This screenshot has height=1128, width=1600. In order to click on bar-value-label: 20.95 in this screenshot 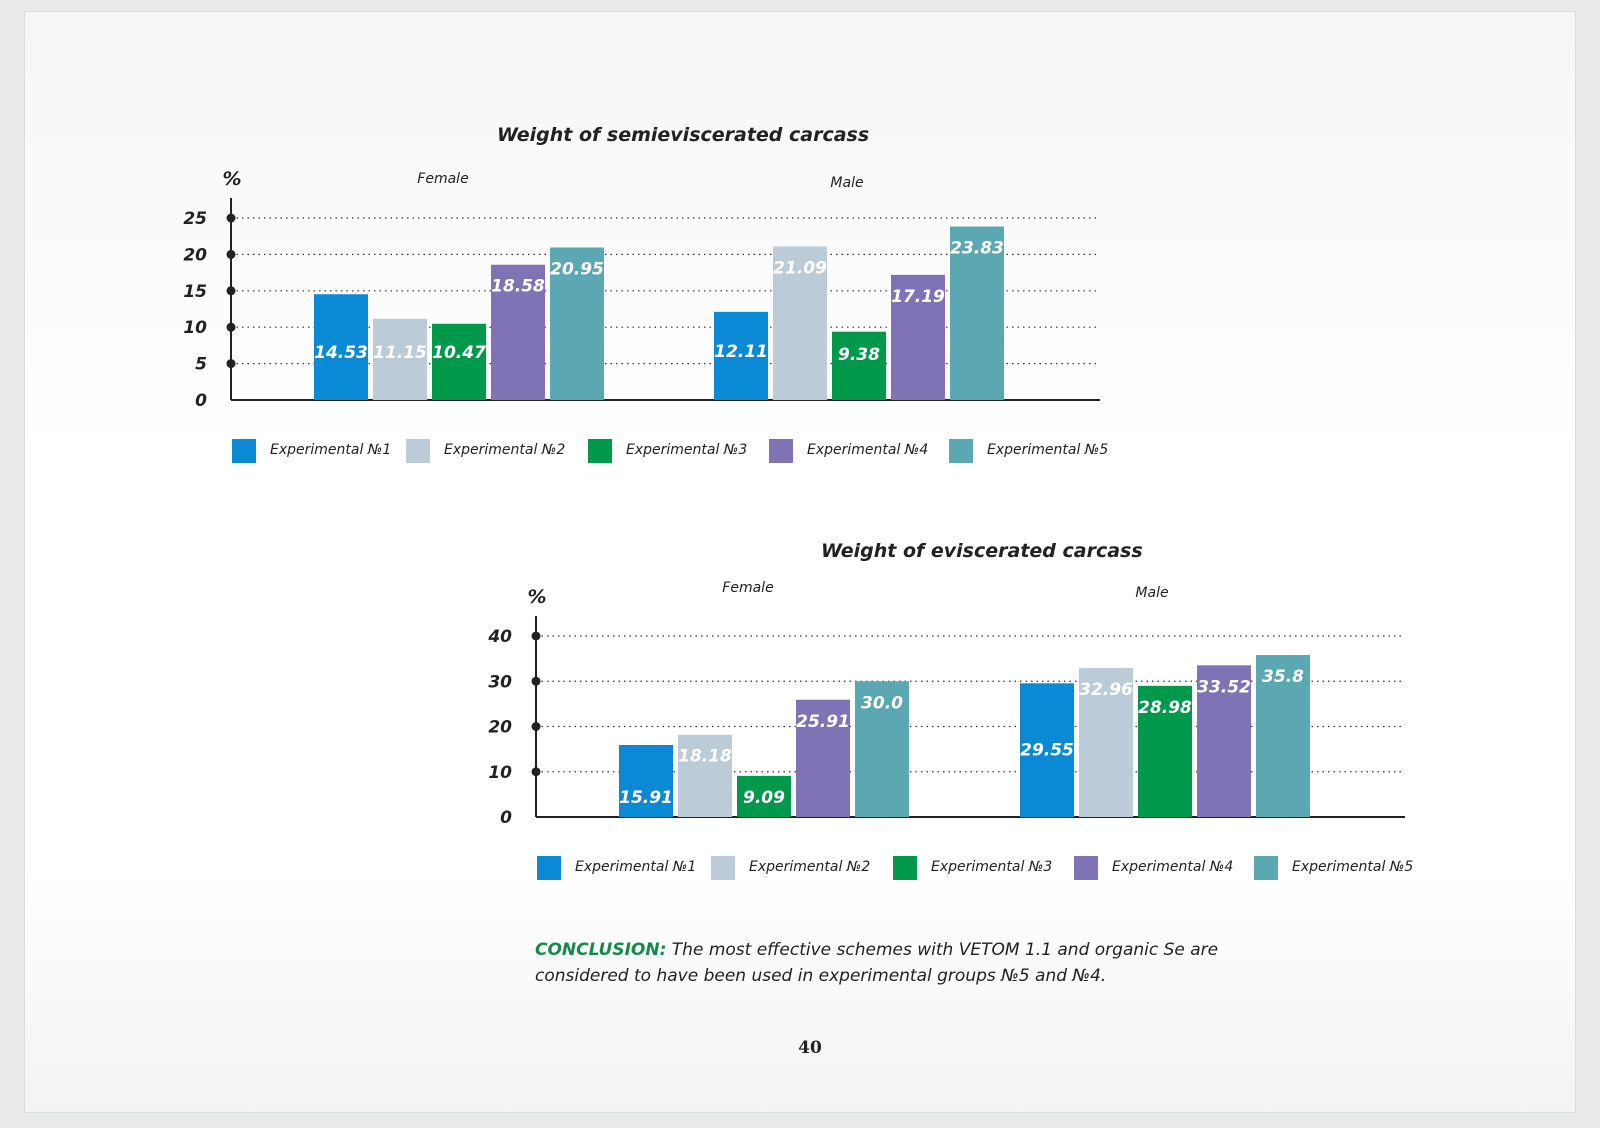, I will do `click(577, 269)`.